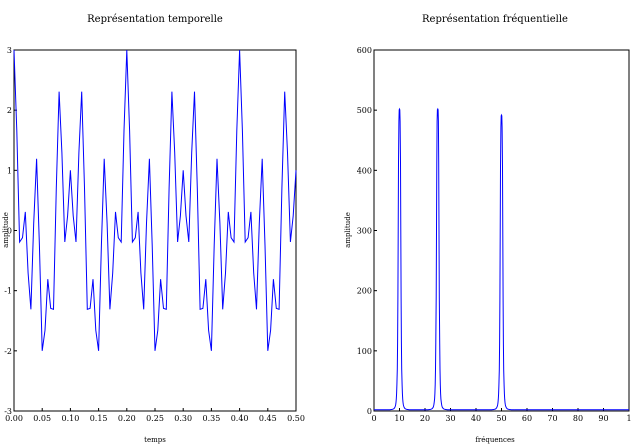 The image size is (633, 447). What do you see at coordinates (373, 418) in the screenshot?
I see `x-tick-label: 0` at bounding box center [373, 418].